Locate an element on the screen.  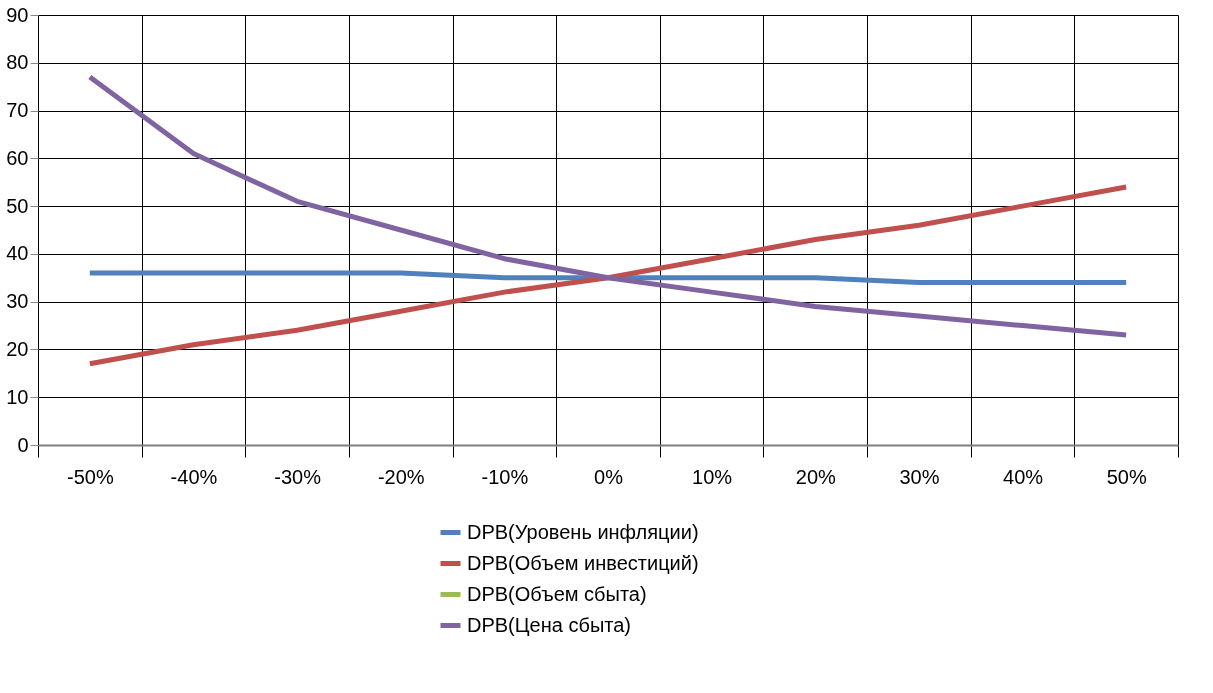
x-tick-label: 10% is located at coordinates (712, 476).